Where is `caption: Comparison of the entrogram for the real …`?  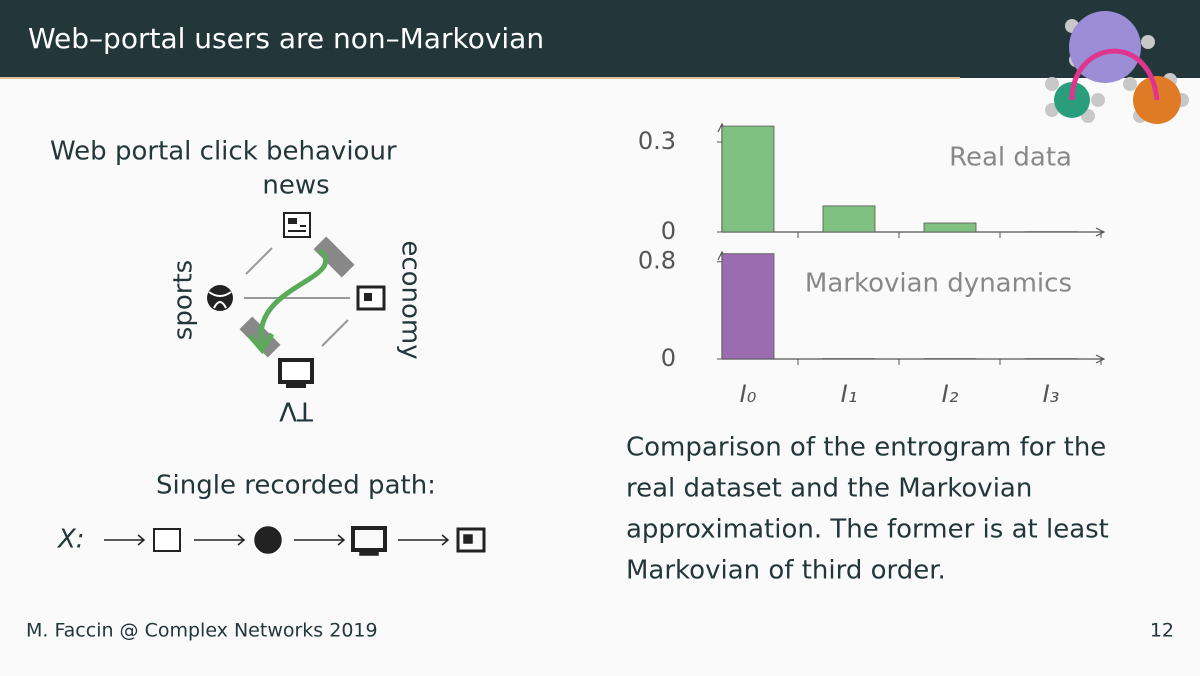 caption: Comparison of the entrogram for the real … is located at coordinates (867, 509).